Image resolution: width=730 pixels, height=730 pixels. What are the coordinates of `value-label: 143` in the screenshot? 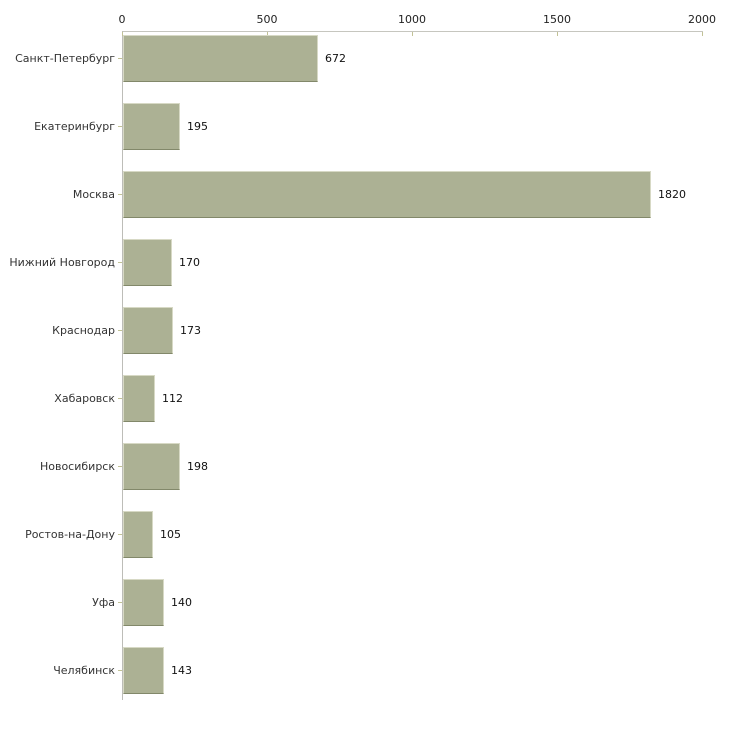 It's located at (181, 670).